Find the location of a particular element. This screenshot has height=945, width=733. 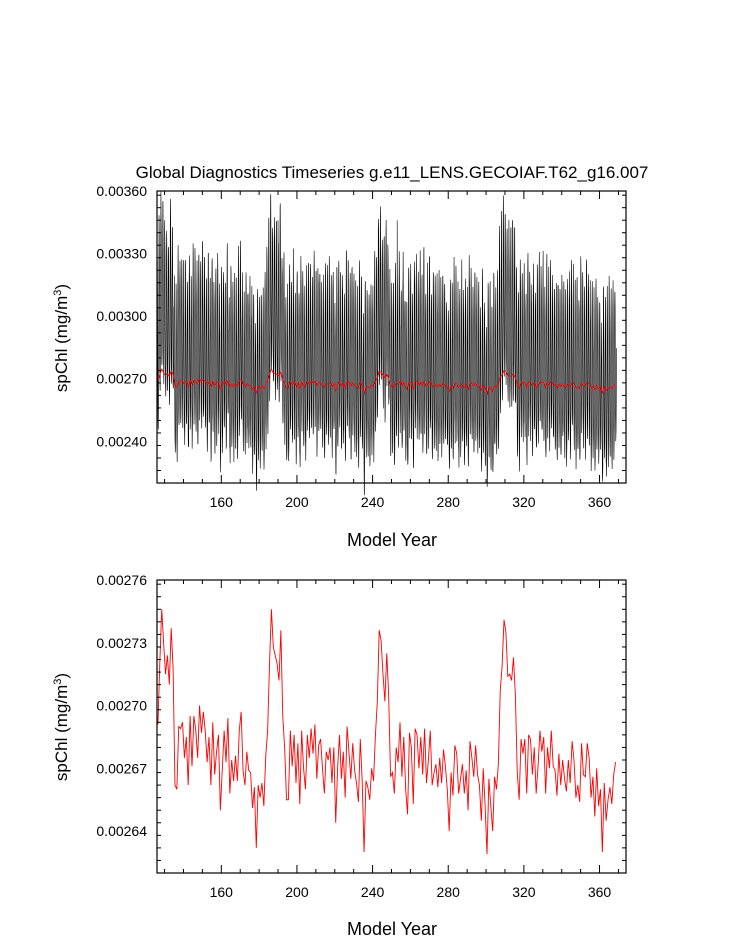

y-axis-label-top: spChl (mg/m3) is located at coordinates (61, 338).